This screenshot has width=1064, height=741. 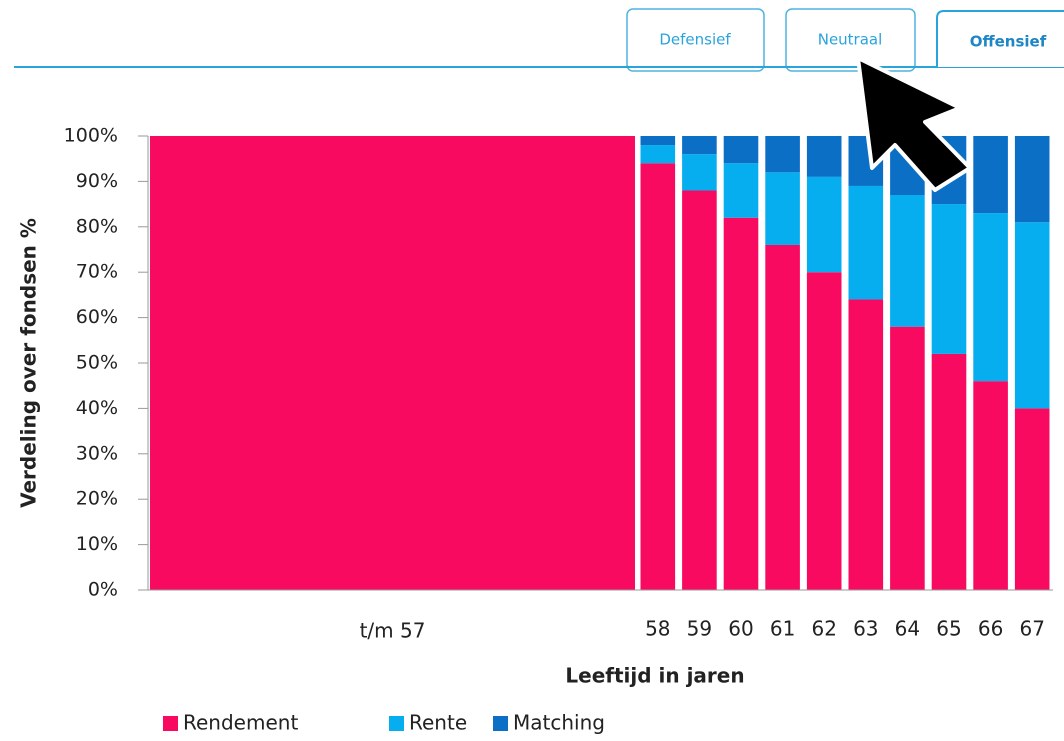 What do you see at coordinates (907, 629) in the screenshot?
I see `x-tick-label: 64` at bounding box center [907, 629].